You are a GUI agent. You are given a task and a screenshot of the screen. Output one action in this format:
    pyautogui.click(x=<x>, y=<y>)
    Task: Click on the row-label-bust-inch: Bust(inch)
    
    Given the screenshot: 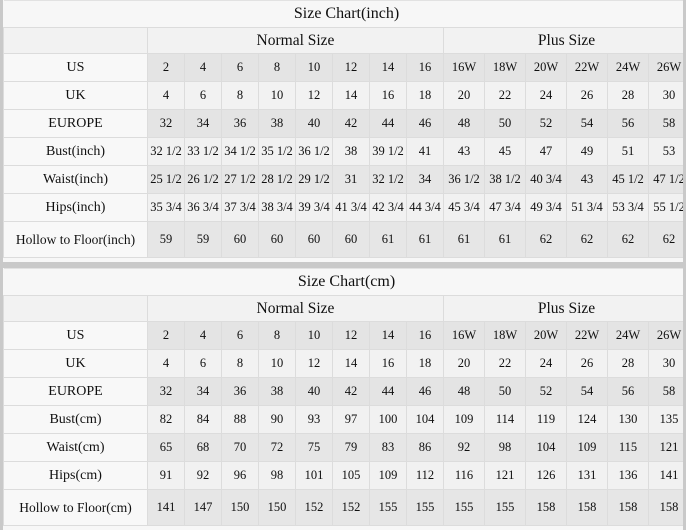 What is the action you would take?
    pyautogui.click(x=75, y=151)
    